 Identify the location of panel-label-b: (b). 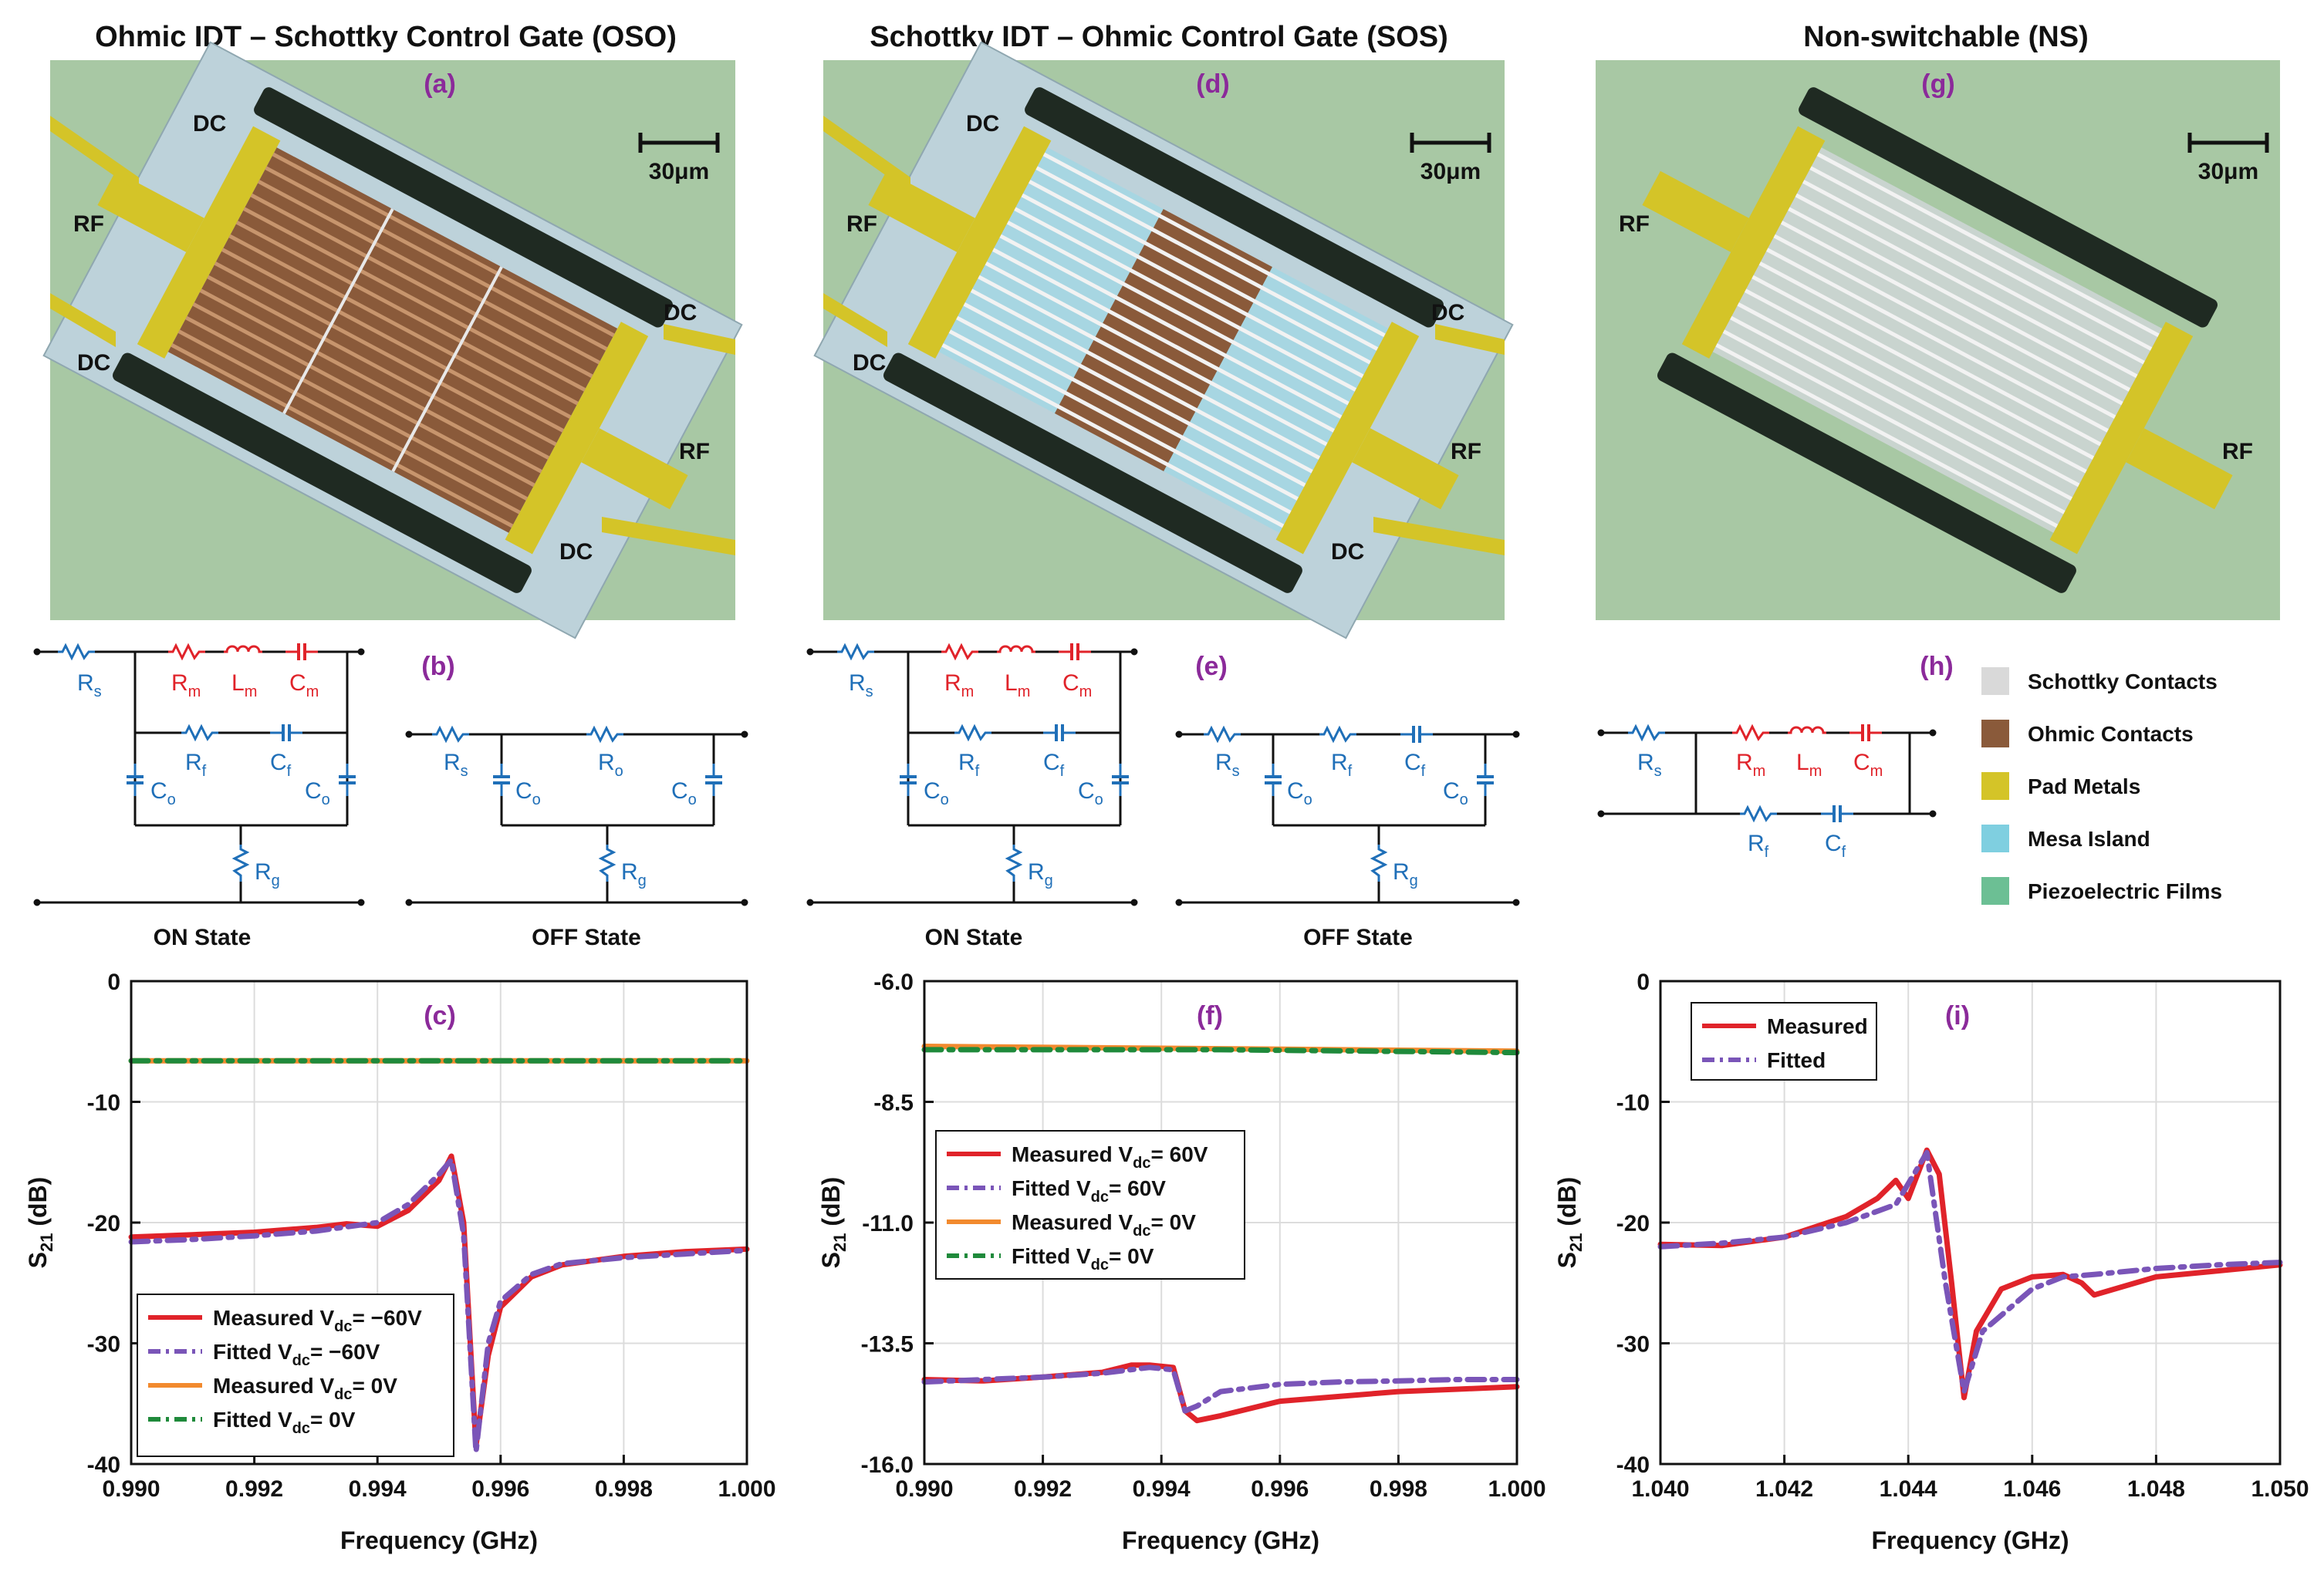
(437, 666).